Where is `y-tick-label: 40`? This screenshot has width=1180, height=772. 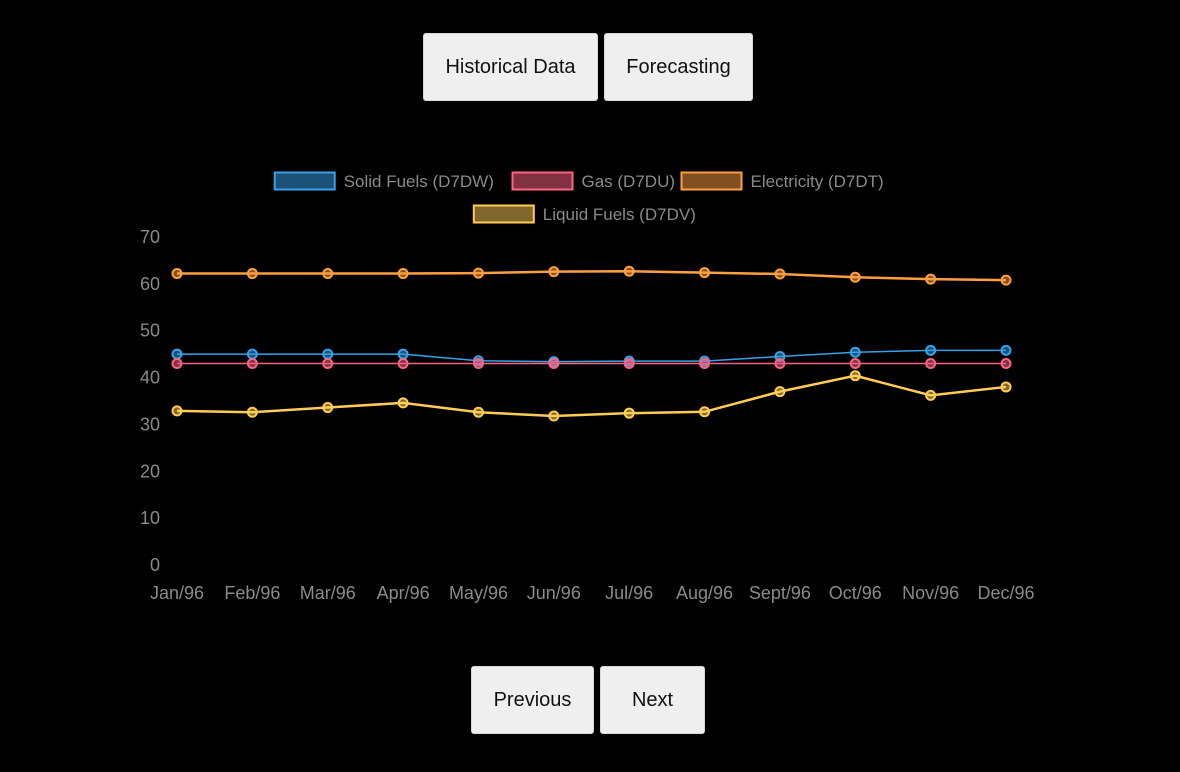 y-tick-label: 40 is located at coordinates (150, 378).